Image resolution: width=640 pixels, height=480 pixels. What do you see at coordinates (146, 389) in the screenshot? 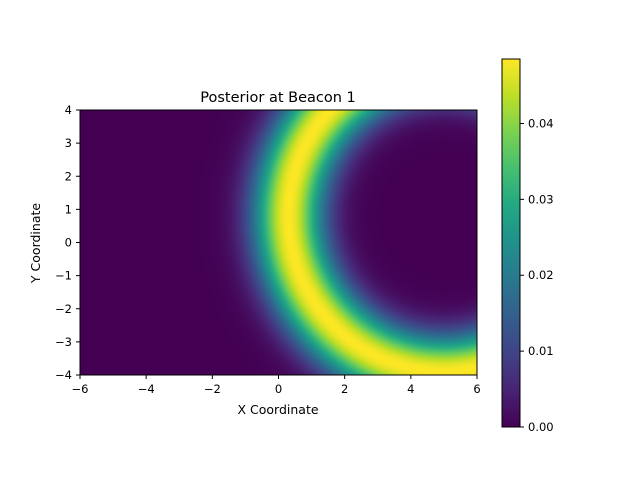
I see `x-tick-label: −4` at bounding box center [146, 389].